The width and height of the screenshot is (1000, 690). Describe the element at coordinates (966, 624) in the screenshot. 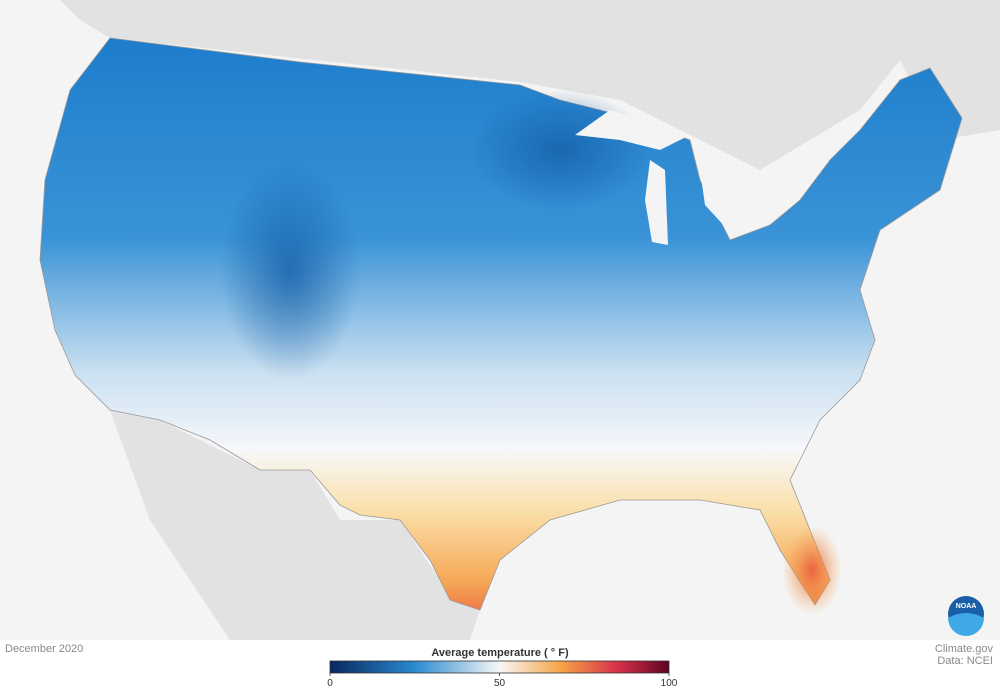

I see `noaa-logo-wave` at that location.